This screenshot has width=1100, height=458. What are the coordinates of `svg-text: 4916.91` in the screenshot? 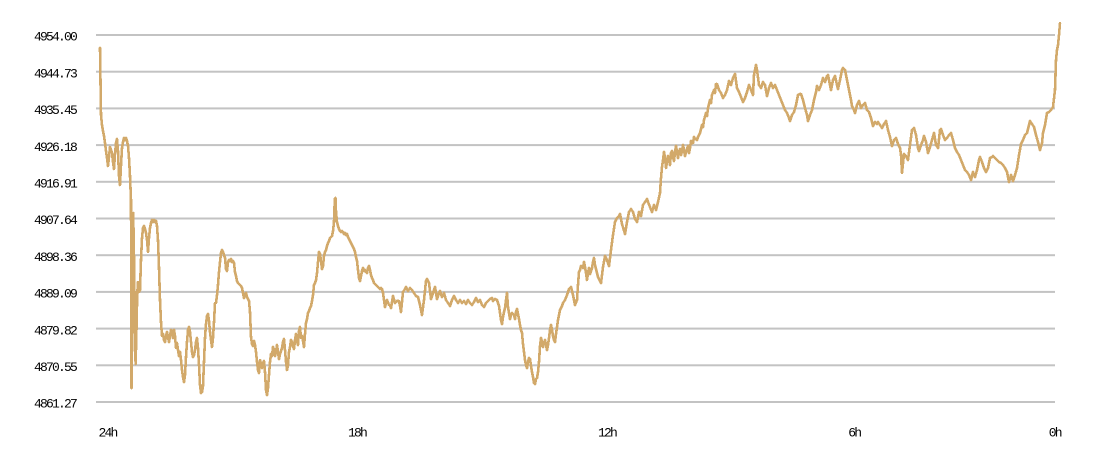 It's located at (56, 184).